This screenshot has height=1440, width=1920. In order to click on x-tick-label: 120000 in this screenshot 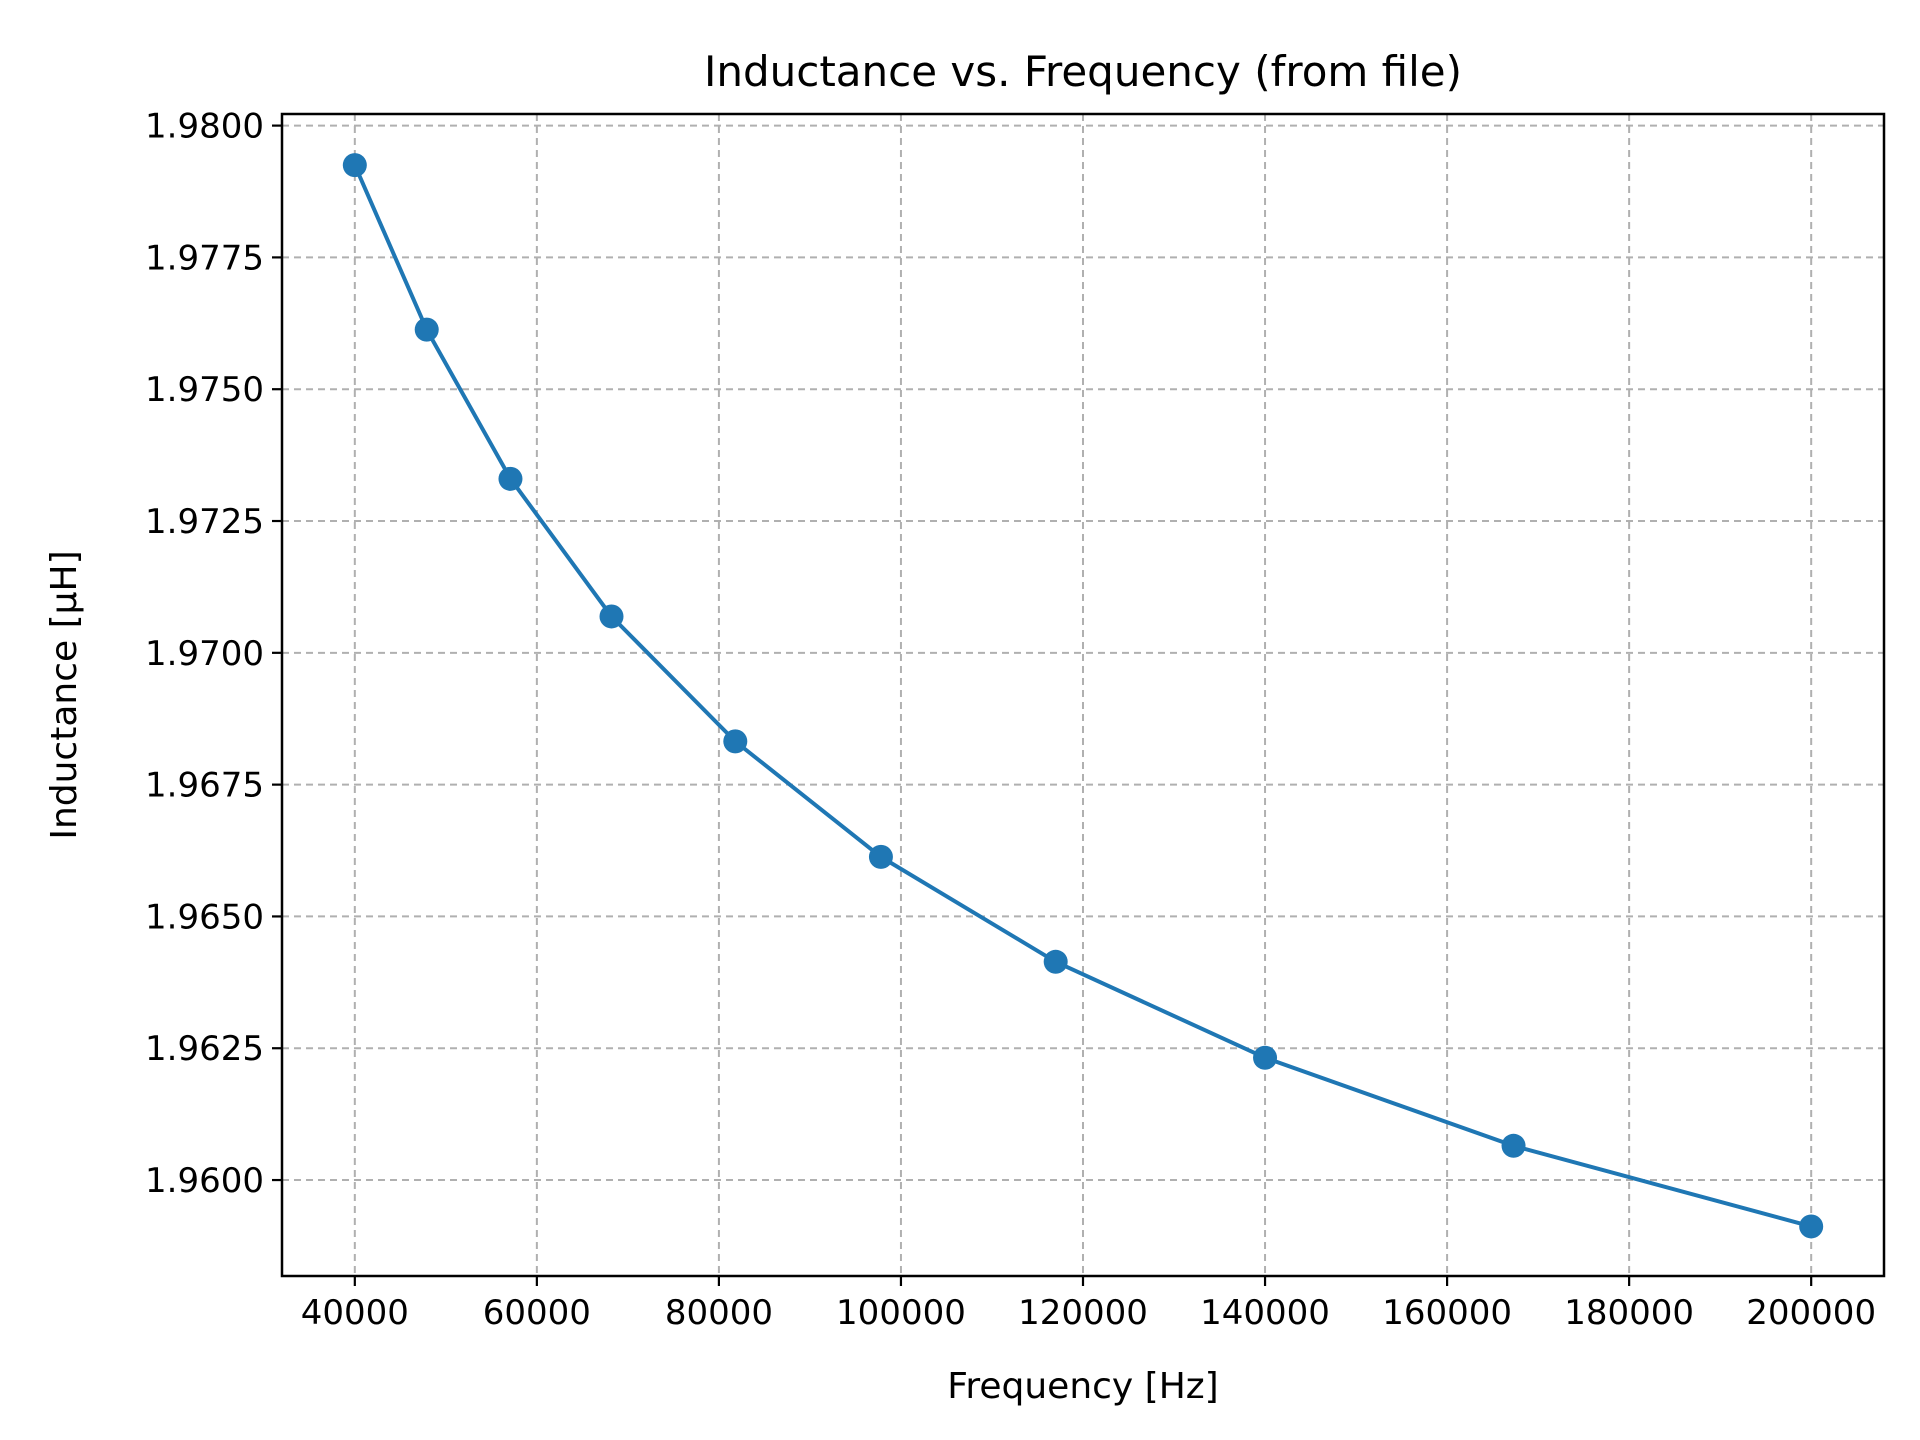, I will do `click(1083, 1313)`.